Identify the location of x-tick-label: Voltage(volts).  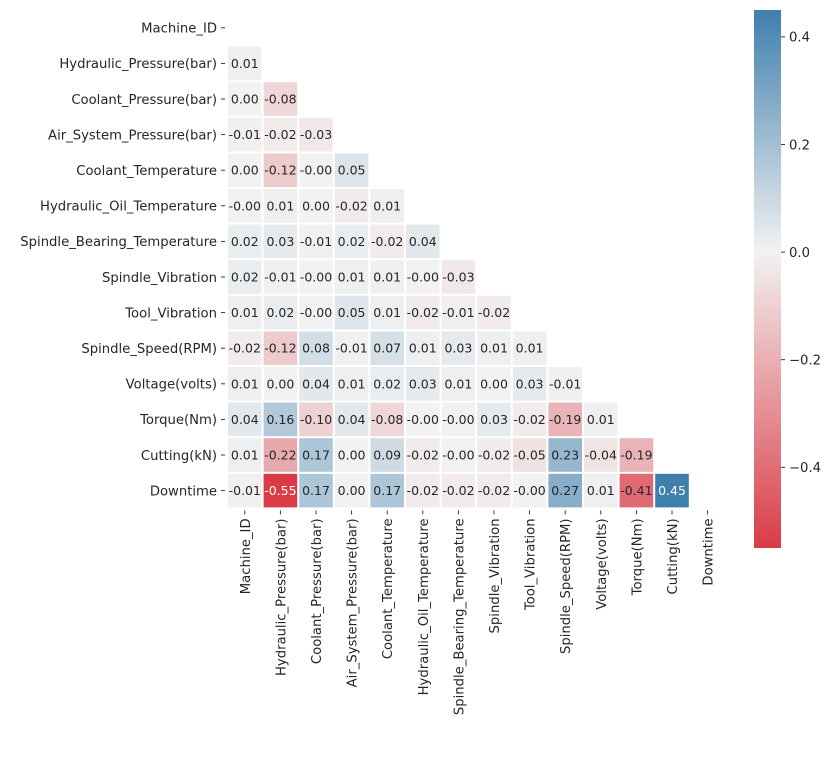
(602, 563).